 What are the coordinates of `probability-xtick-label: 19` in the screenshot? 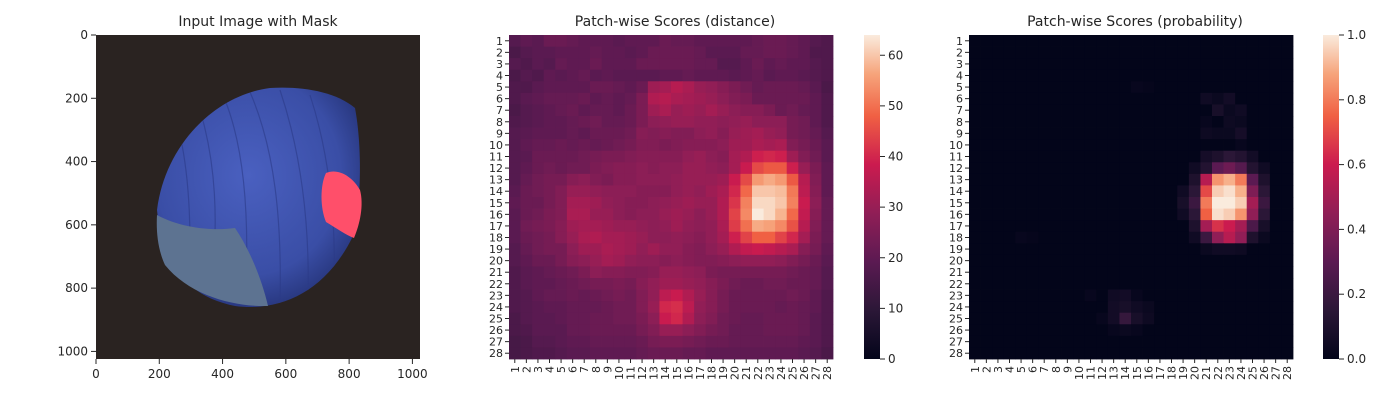 It's located at (1183, 373).